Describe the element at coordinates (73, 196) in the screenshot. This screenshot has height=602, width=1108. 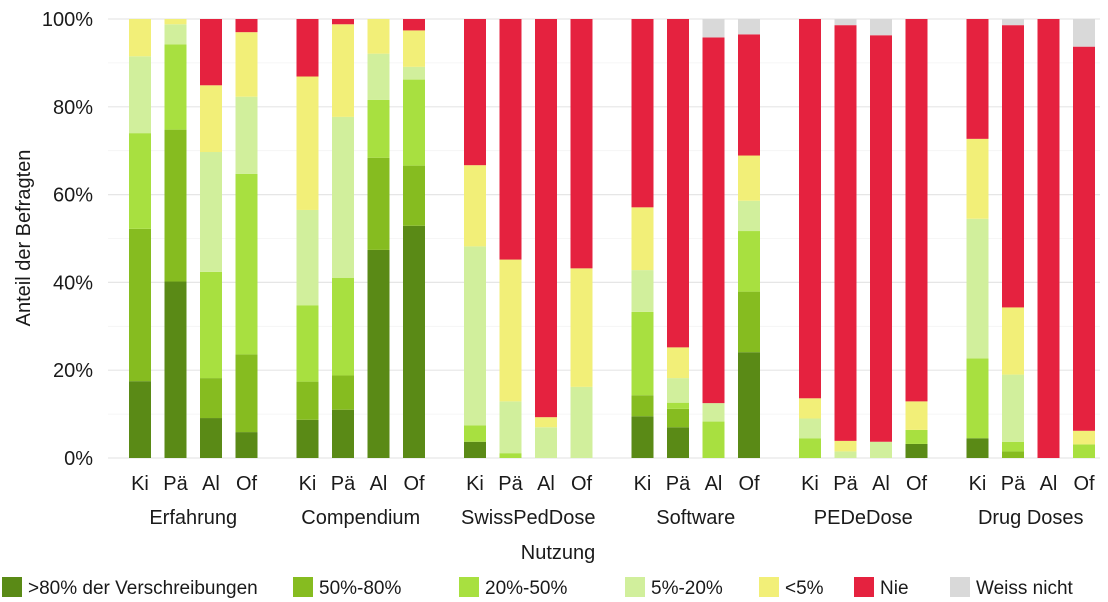
I see `y-tick-label: 60%` at that location.